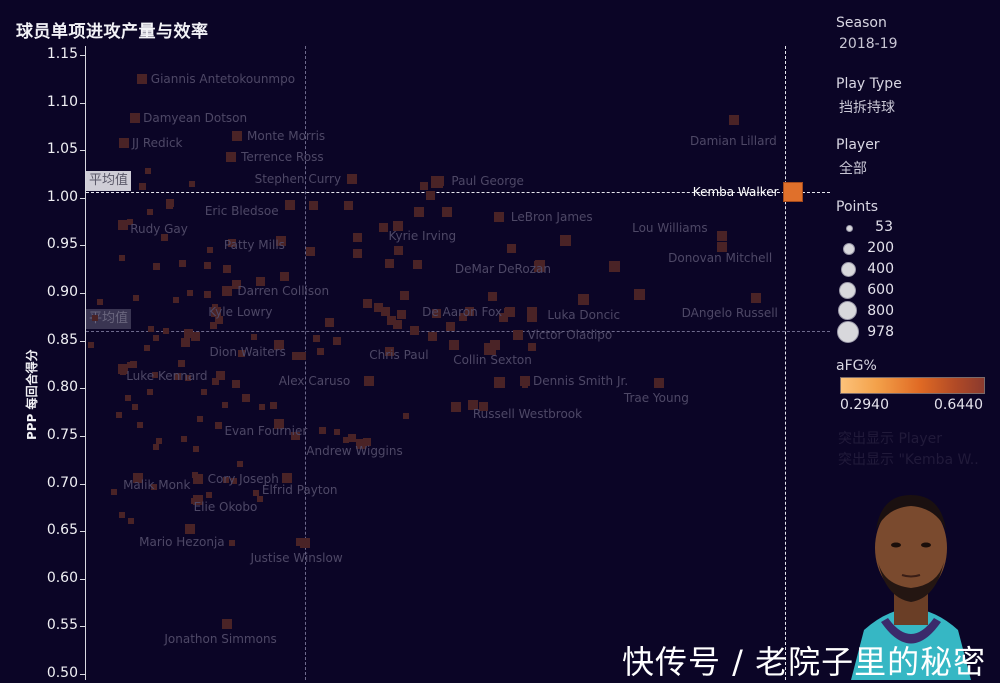 This screenshot has height=683, width=1000. Describe the element at coordinates (867, 108) in the screenshot. I see `playtype-filter-value: 挡拆持球` at that location.